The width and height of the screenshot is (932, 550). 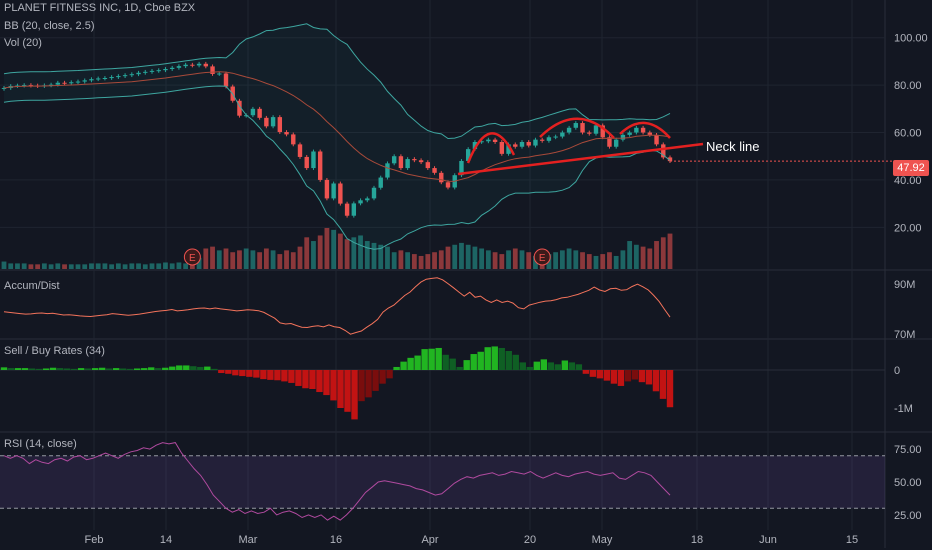 I want to click on rsi-tick-label: 75.00, so click(x=908, y=450).